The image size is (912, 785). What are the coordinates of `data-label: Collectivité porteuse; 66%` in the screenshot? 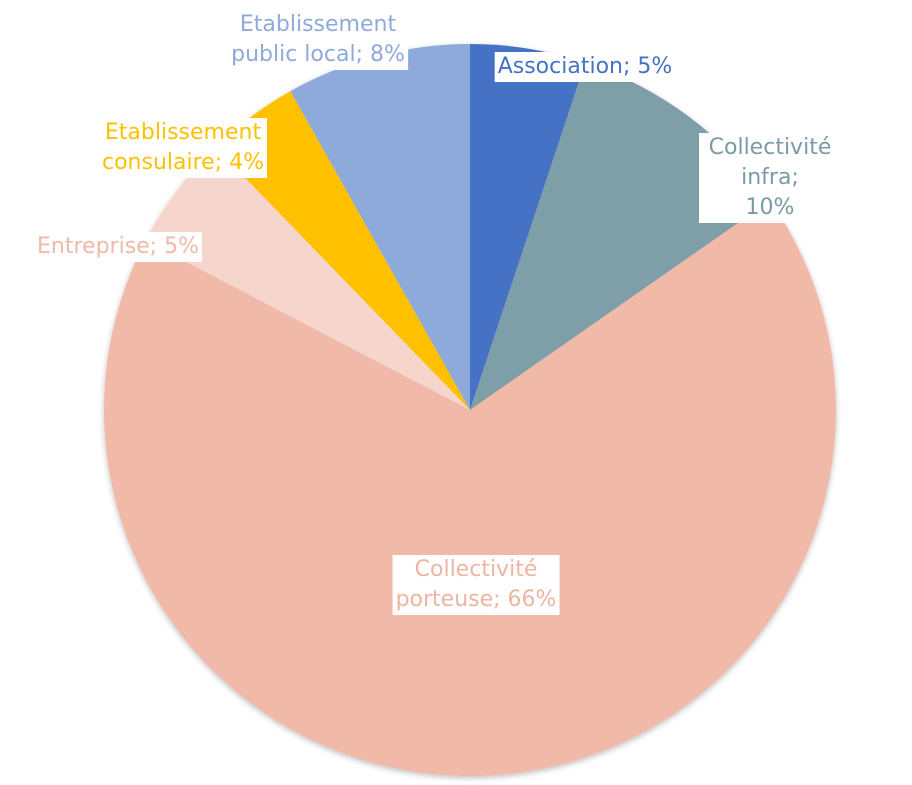 It's located at (476, 585).